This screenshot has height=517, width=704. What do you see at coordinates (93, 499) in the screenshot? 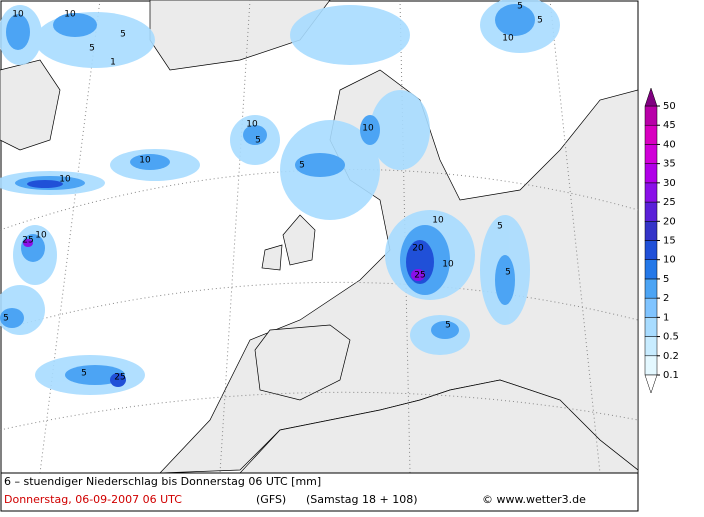
I see `footer-date: Donnerstag, 06-09-2007 06 UTC` at bounding box center [93, 499].